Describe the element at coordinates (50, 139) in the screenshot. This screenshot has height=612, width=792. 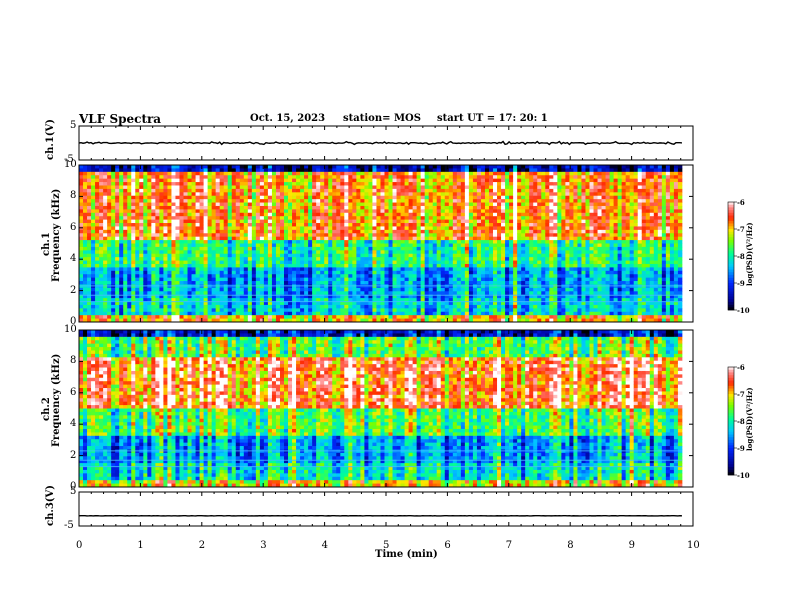
I see `ch1-voltage-label: ch.1(V)` at that location.